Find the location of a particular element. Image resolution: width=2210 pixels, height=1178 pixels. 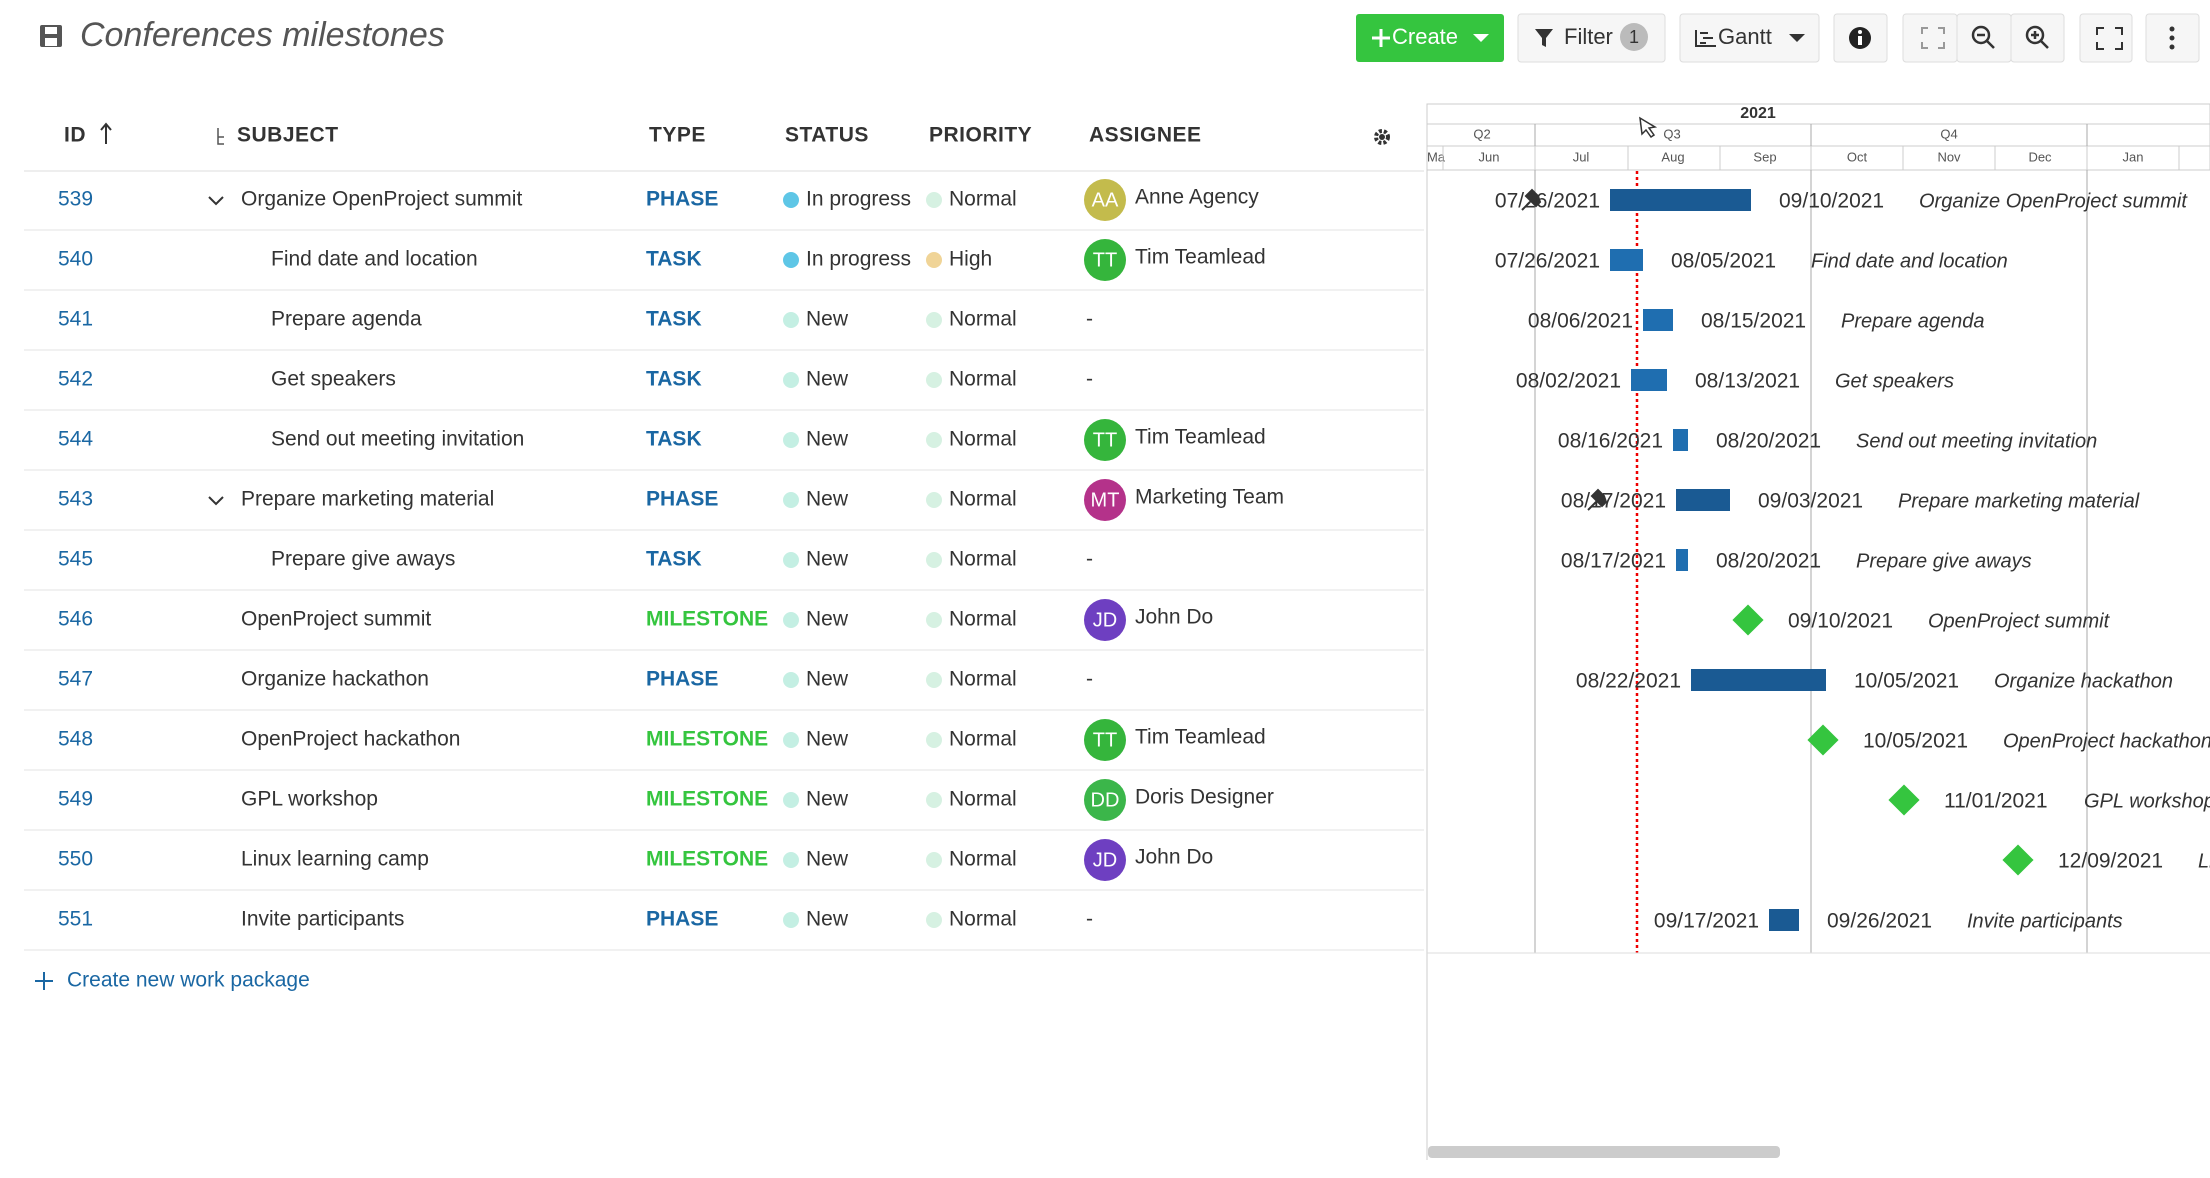

work-package-id: 547 is located at coordinates (75, 679).